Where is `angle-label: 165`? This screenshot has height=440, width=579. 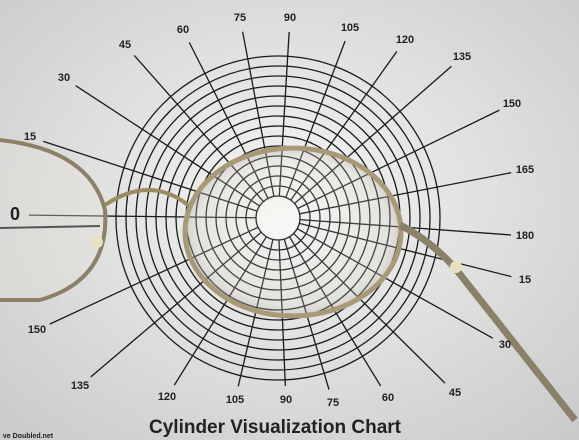
angle-label: 165 is located at coordinates (525, 170).